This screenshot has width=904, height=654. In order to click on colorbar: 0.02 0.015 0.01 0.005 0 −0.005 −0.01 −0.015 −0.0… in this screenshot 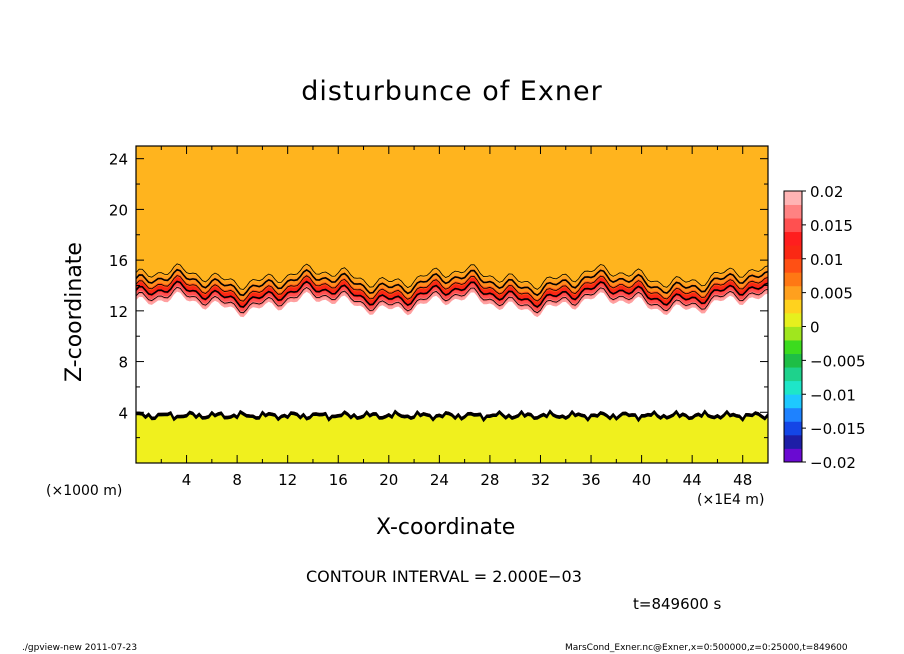, I will do `click(824, 327)`.